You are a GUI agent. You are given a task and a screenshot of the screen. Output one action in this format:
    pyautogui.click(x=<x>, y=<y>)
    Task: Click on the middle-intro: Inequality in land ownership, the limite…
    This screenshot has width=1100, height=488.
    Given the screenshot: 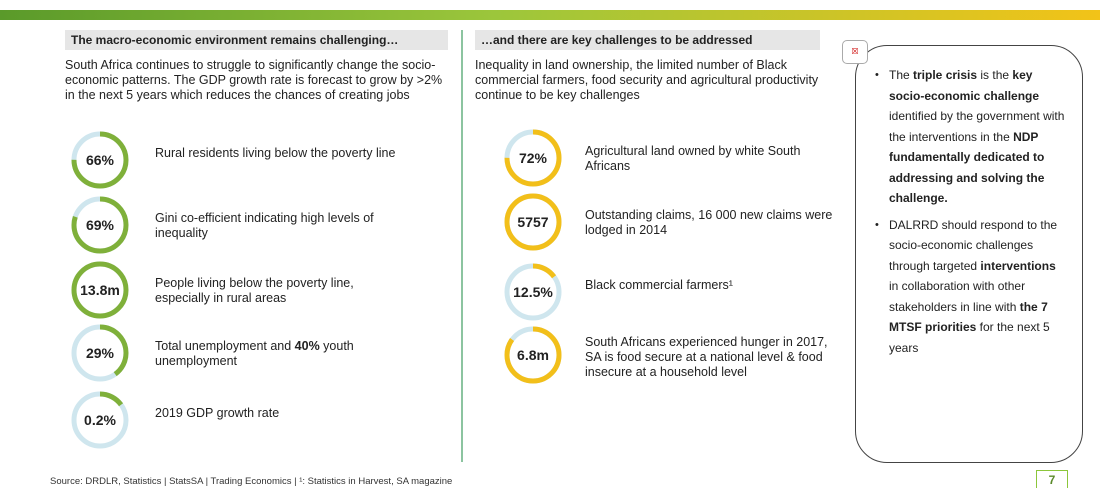 What is the action you would take?
    pyautogui.click(x=647, y=80)
    